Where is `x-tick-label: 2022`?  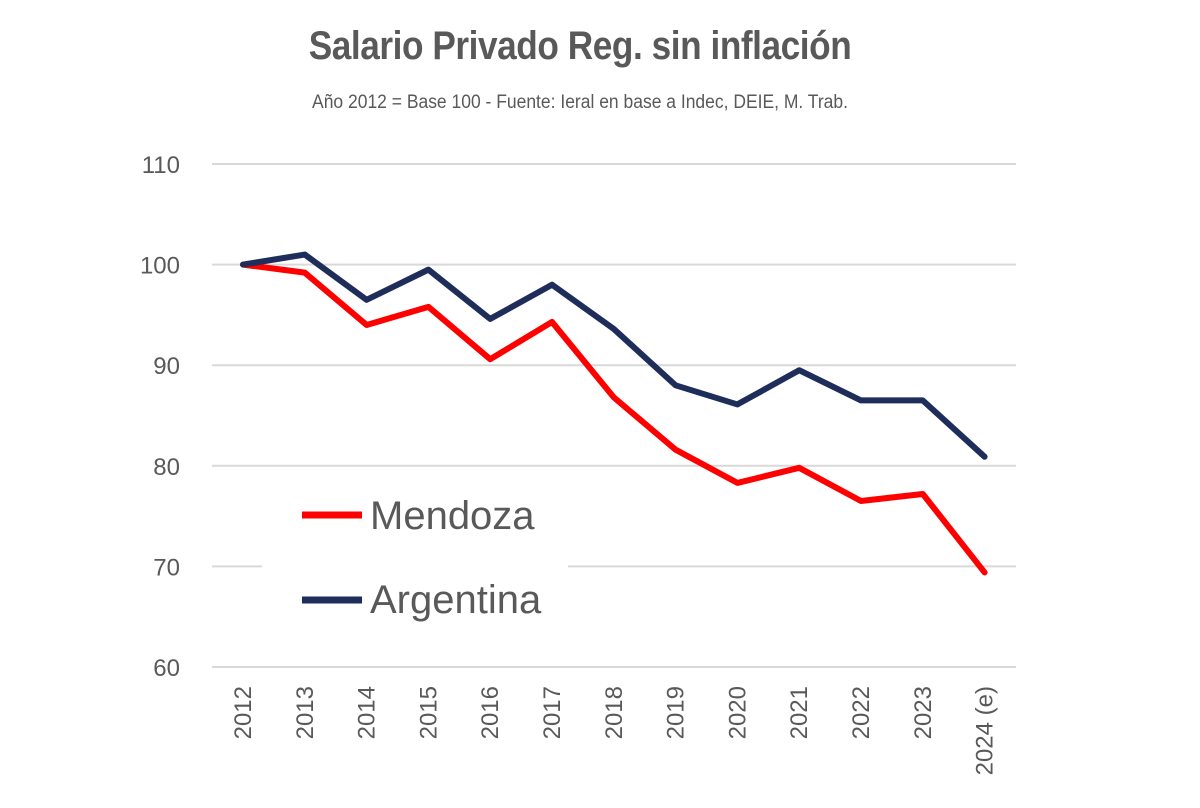
x-tick-label: 2022 is located at coordinates (861, 712).